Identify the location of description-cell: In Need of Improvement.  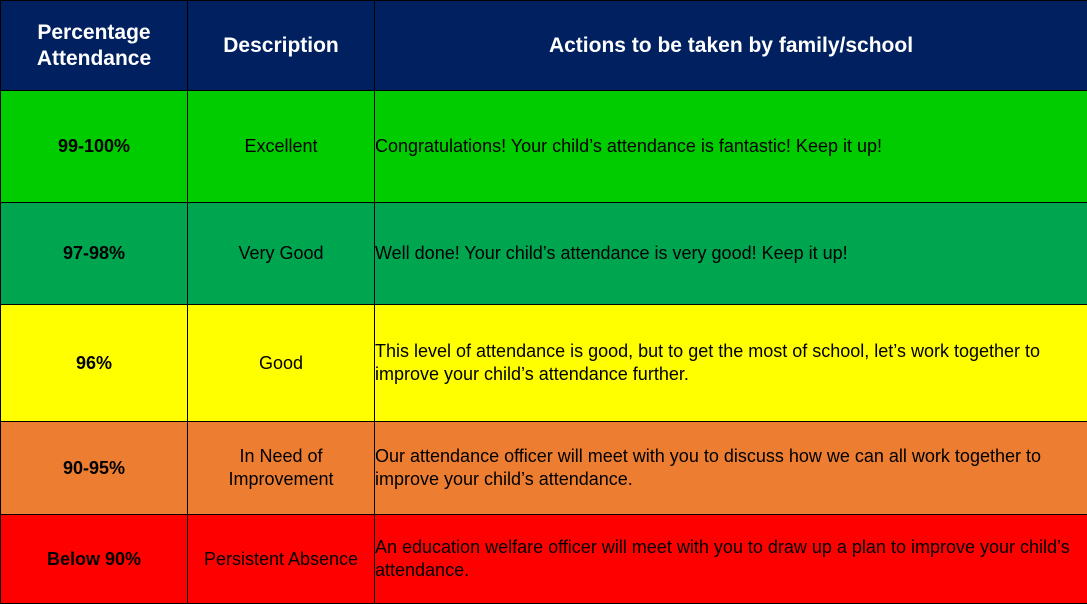
(281, 468).